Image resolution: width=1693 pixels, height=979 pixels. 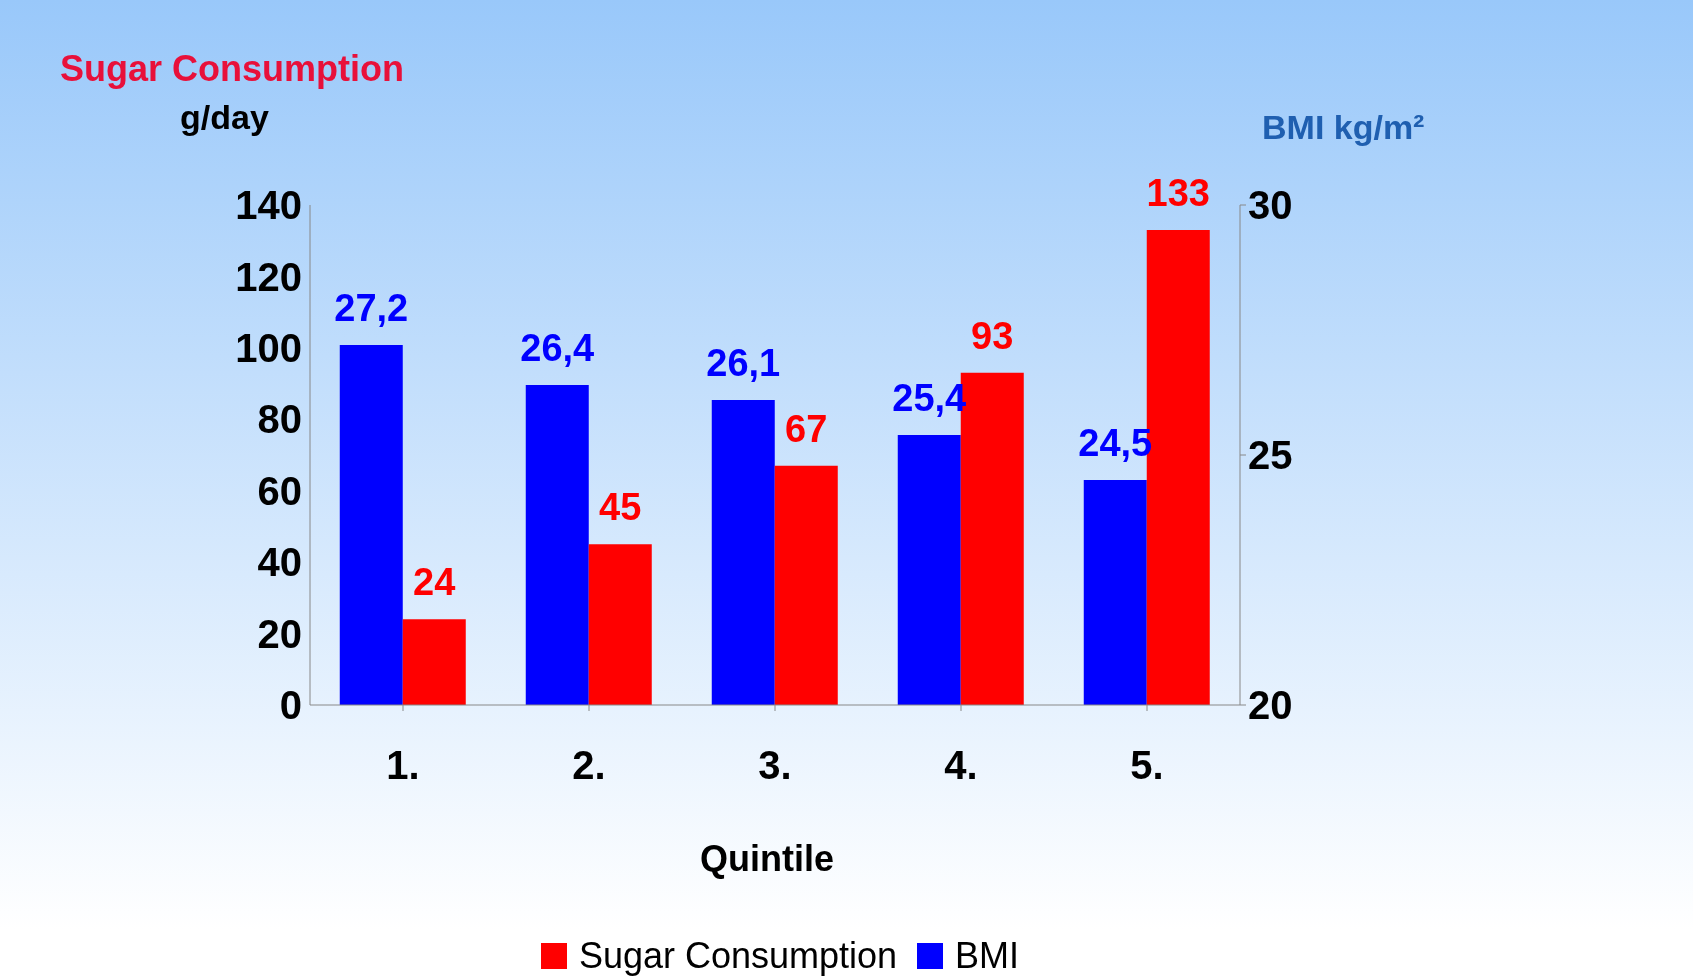 I want to click on x-tick-label: 3., so click(x=775, y=765).